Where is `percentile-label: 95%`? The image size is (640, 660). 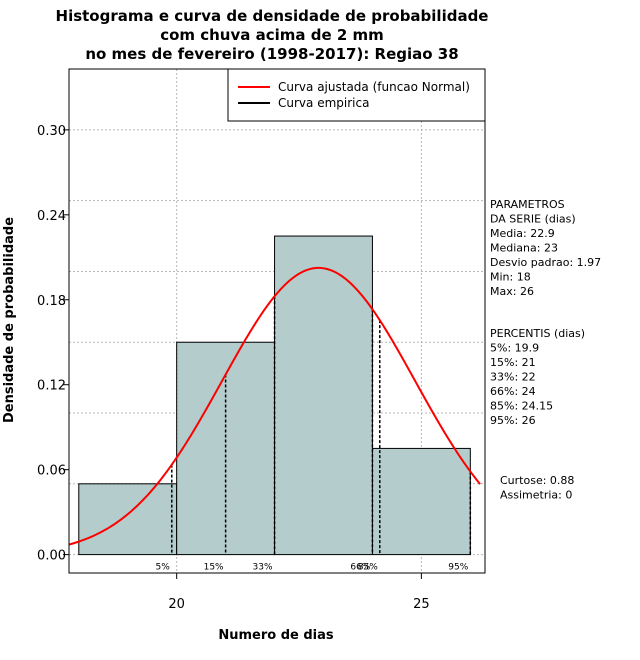 percentile-label: 95% is located at coordinates (458, 568).